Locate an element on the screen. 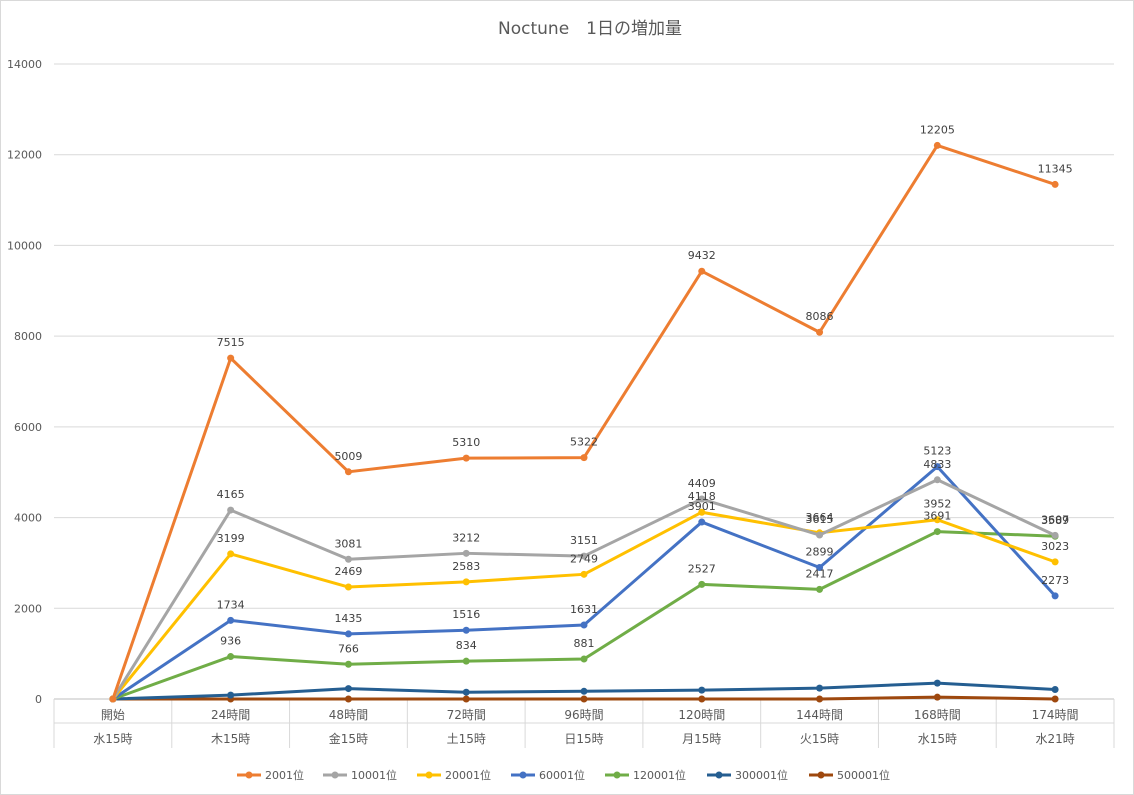 The height and width of the screenshot is (795, 1134). data-label: 5310 is located at coordinates (466, 442).